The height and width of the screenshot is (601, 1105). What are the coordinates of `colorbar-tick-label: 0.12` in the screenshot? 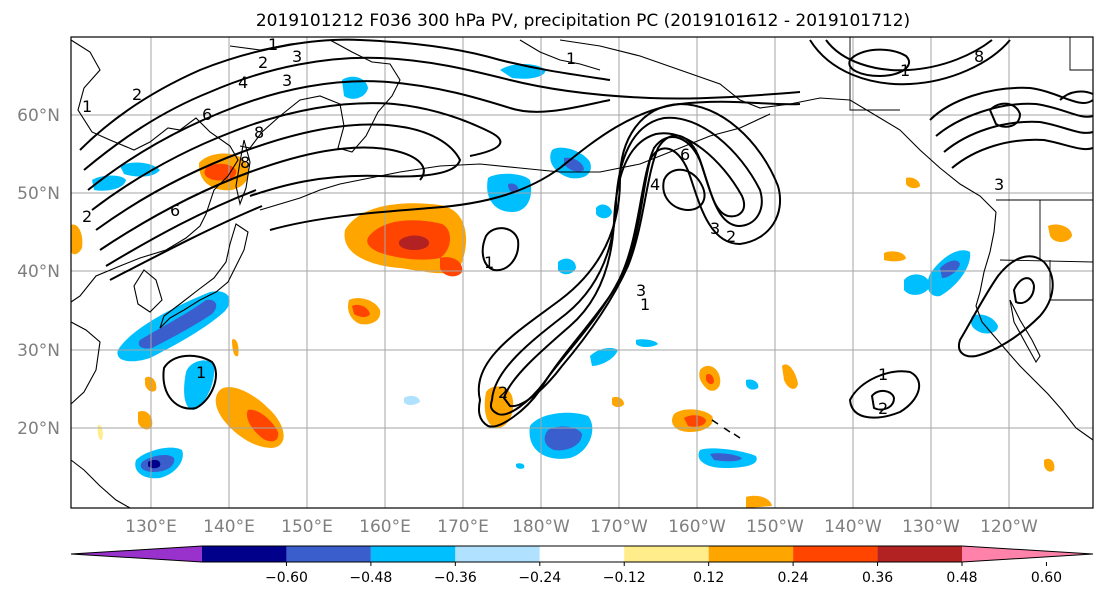 It's located at (708, 578).